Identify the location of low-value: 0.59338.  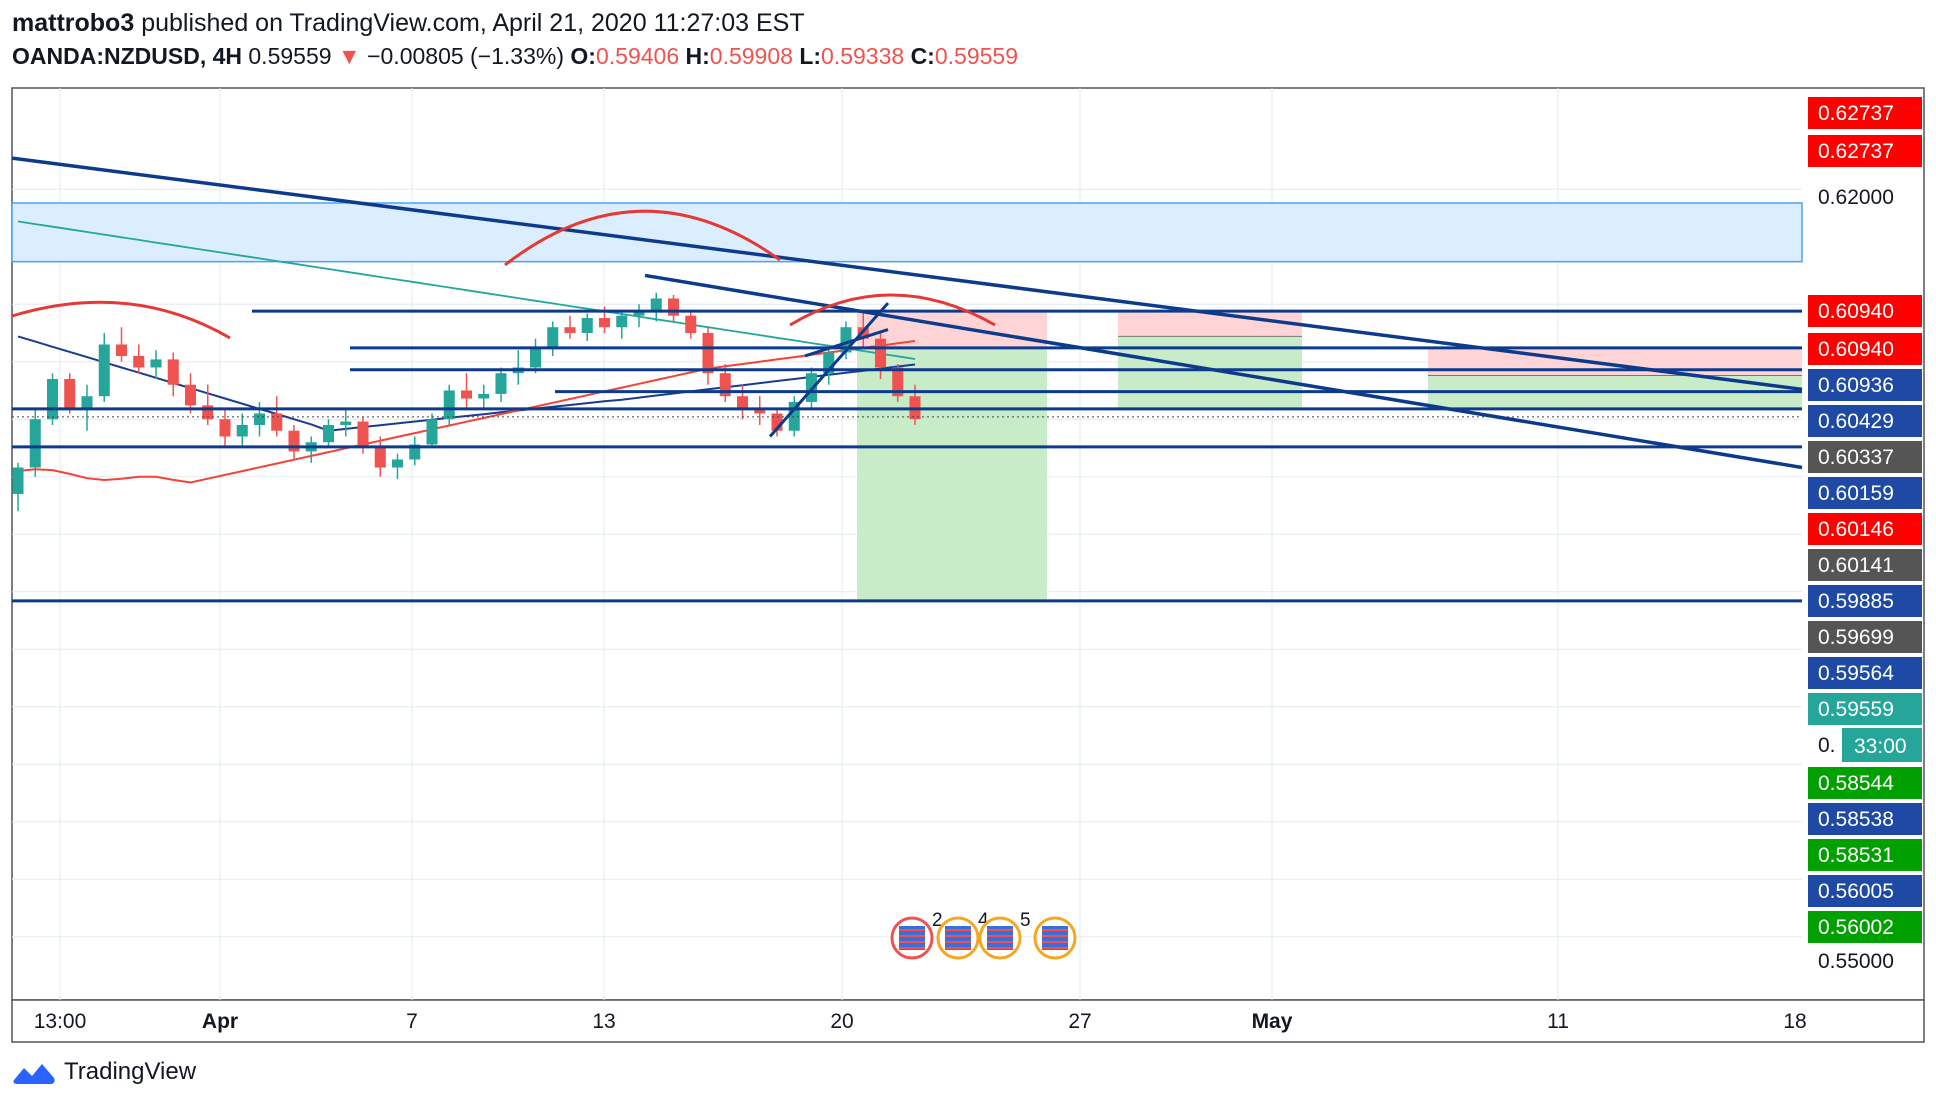
(863, 56).